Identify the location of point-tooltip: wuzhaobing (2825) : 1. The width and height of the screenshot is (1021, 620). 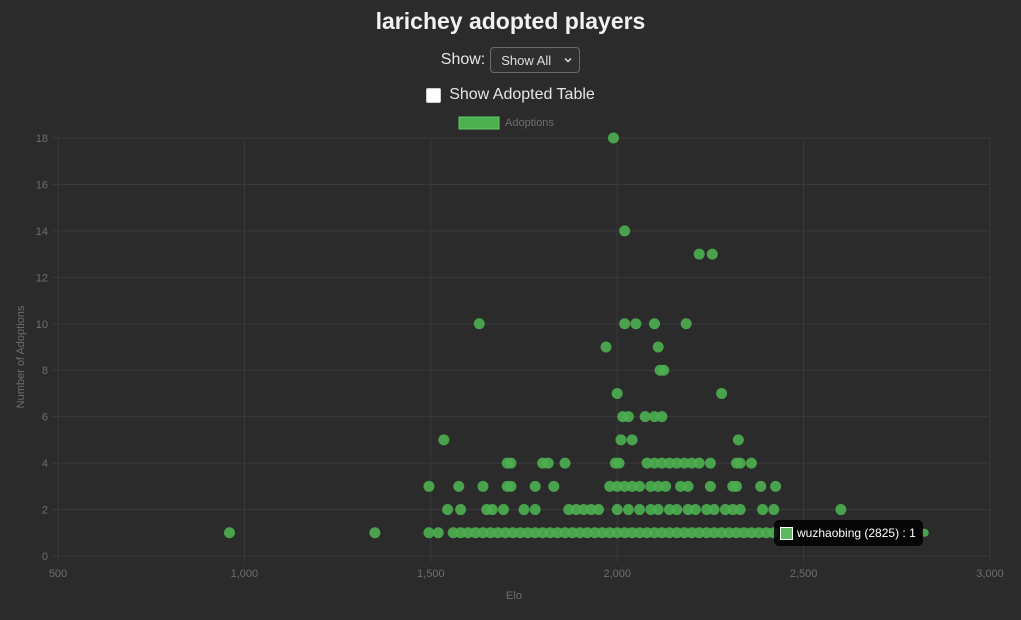
(848, 533).